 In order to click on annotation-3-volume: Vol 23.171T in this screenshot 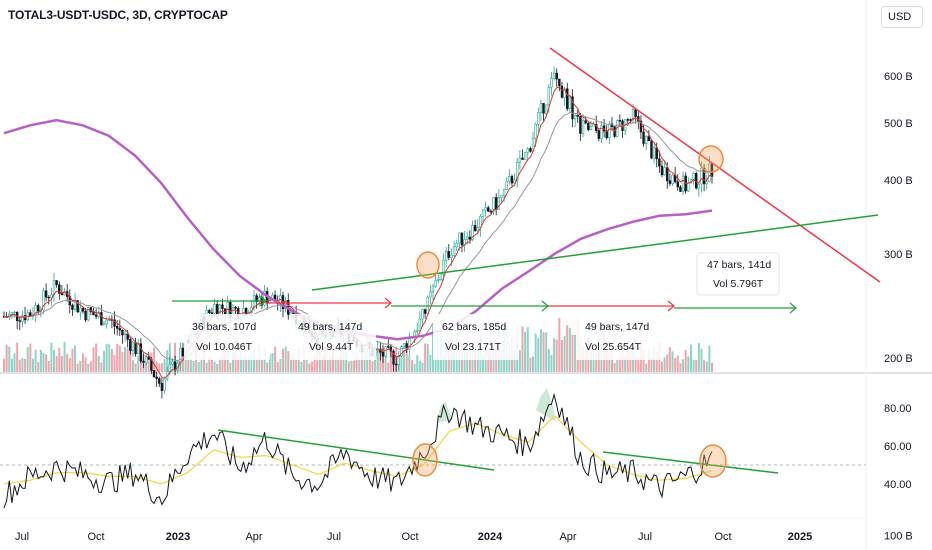, I will do `click(473, 347)`.